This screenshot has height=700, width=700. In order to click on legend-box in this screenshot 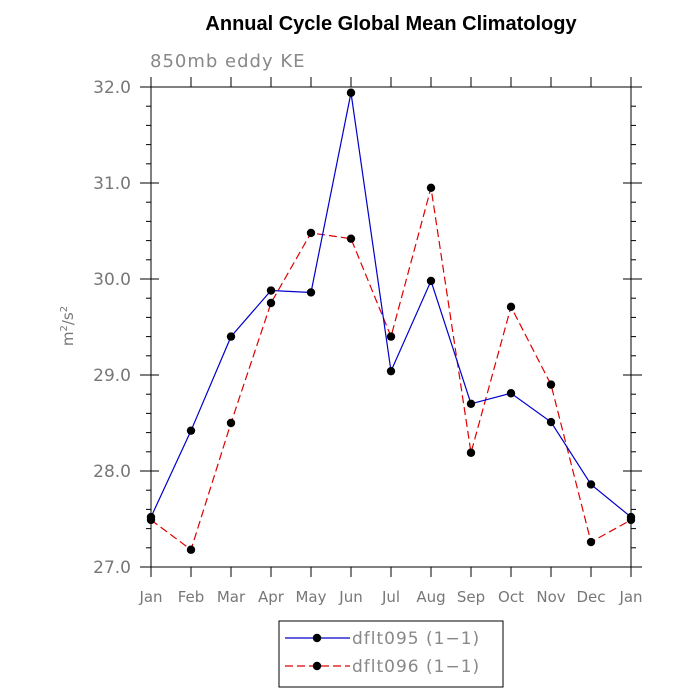, I will do `click(391, 654)`.